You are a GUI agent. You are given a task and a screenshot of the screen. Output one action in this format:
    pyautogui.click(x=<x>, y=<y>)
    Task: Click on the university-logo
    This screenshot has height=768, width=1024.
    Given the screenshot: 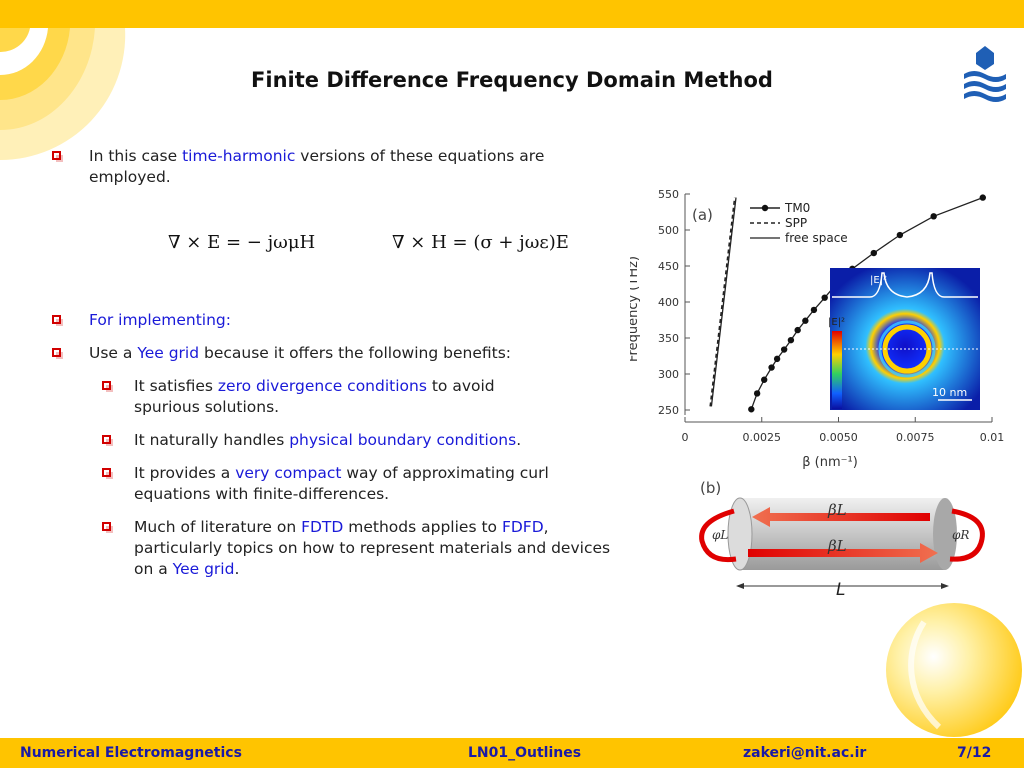 What is the action you would take?
    pyautogui.click(x=985, y=74)
    